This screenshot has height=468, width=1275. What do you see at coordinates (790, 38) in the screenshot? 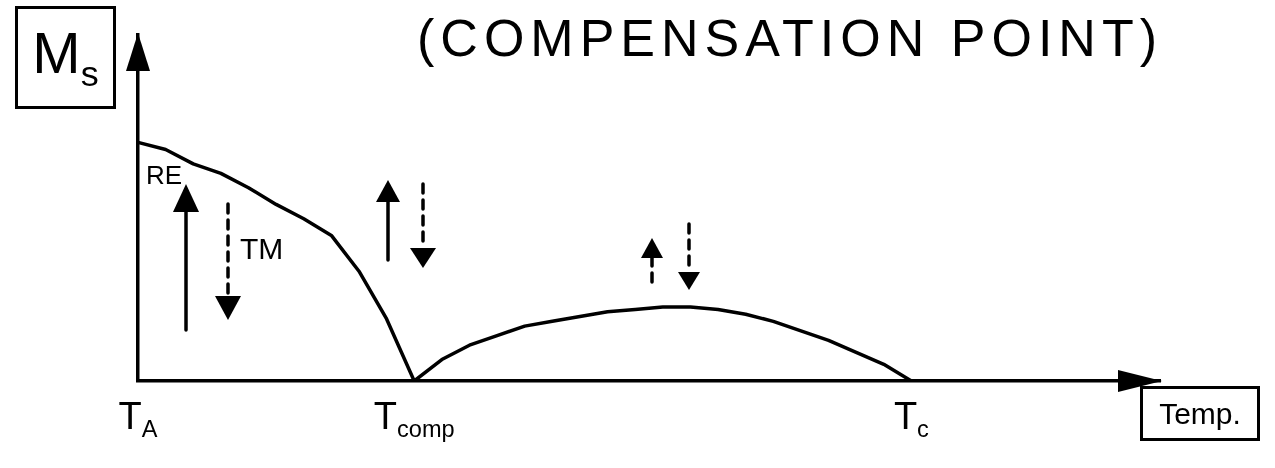
I see `chart-title: (COMPENSATION POINT)` at bounding box center [790, 38].